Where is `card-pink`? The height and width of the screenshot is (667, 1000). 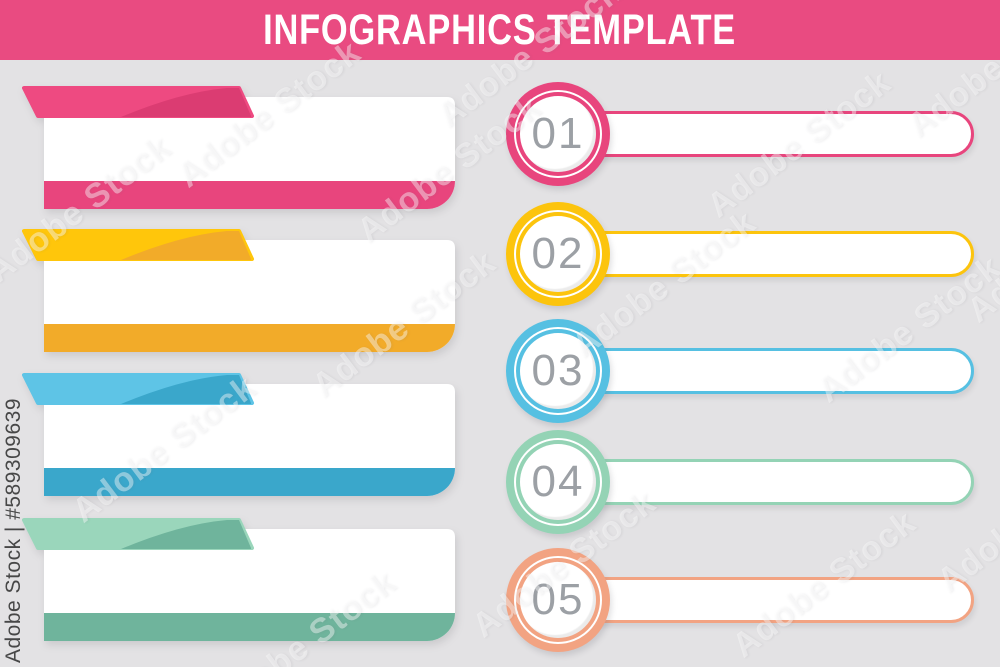
card-pink is located at coordinates (241, 151).